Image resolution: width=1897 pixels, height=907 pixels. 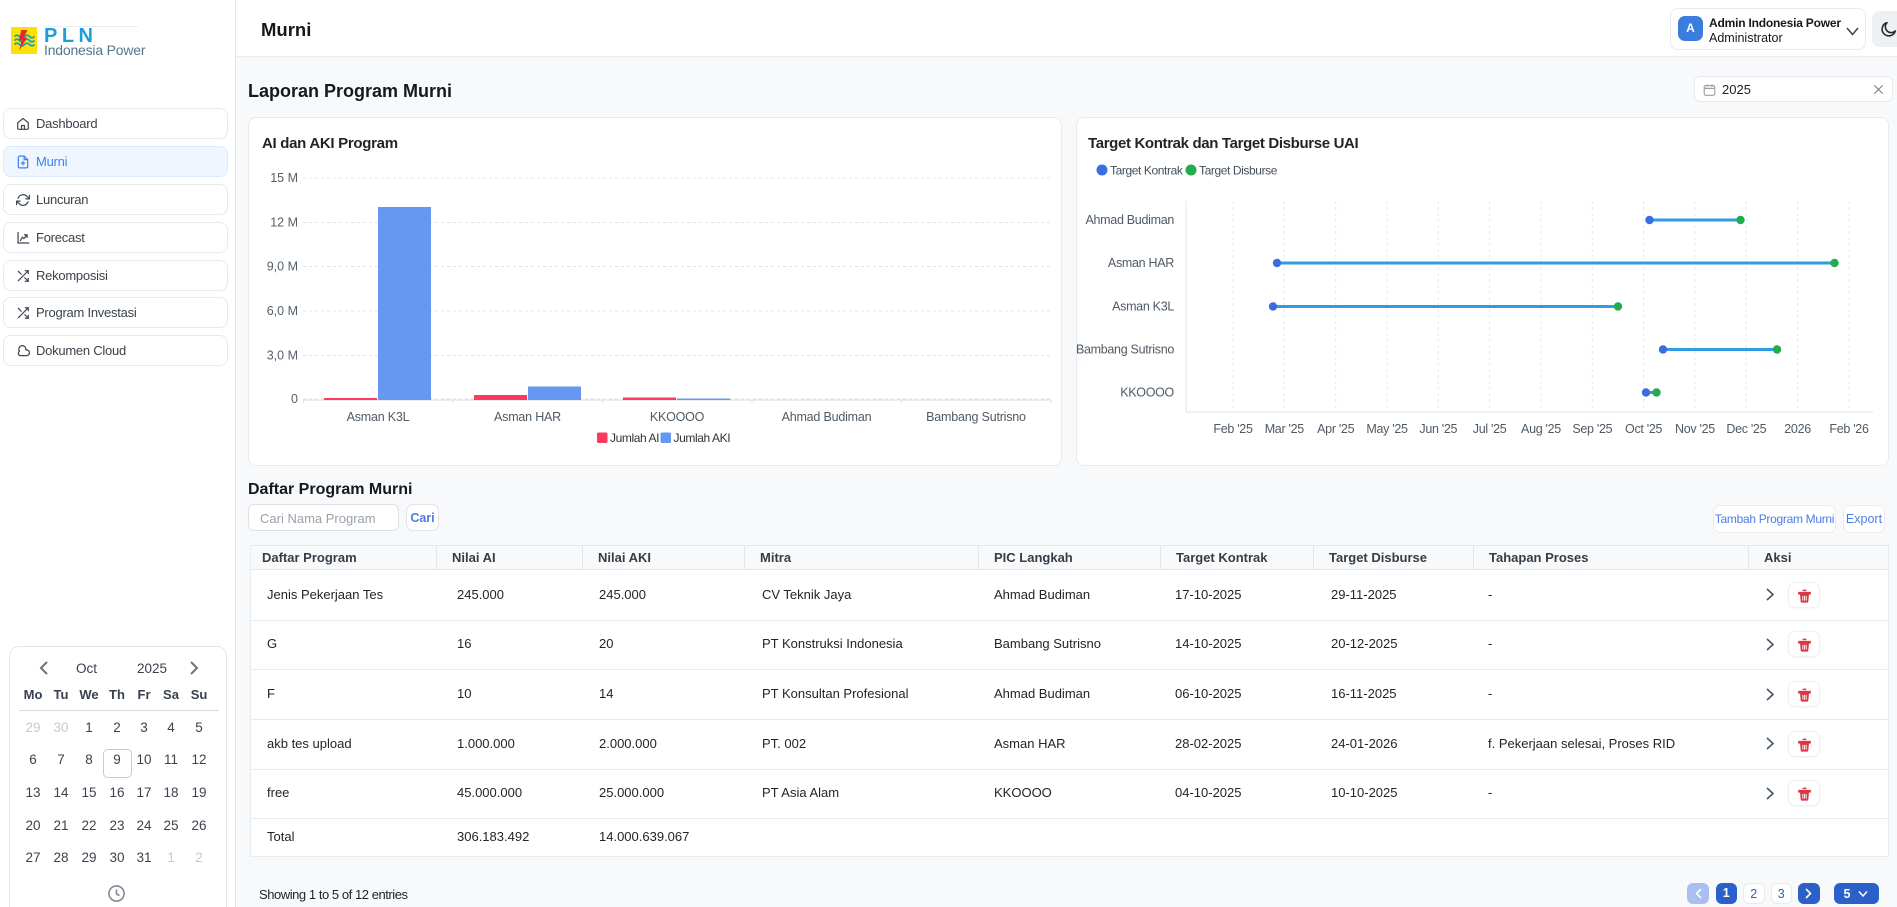 I want to click on svg-text: Jul '25, so click(x=1490, y=429).